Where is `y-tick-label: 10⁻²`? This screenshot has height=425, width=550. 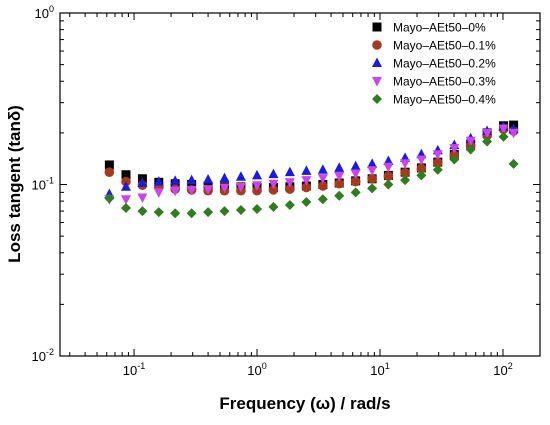
y-tick-label: 10⁻² is located at coordinates (43, 355).